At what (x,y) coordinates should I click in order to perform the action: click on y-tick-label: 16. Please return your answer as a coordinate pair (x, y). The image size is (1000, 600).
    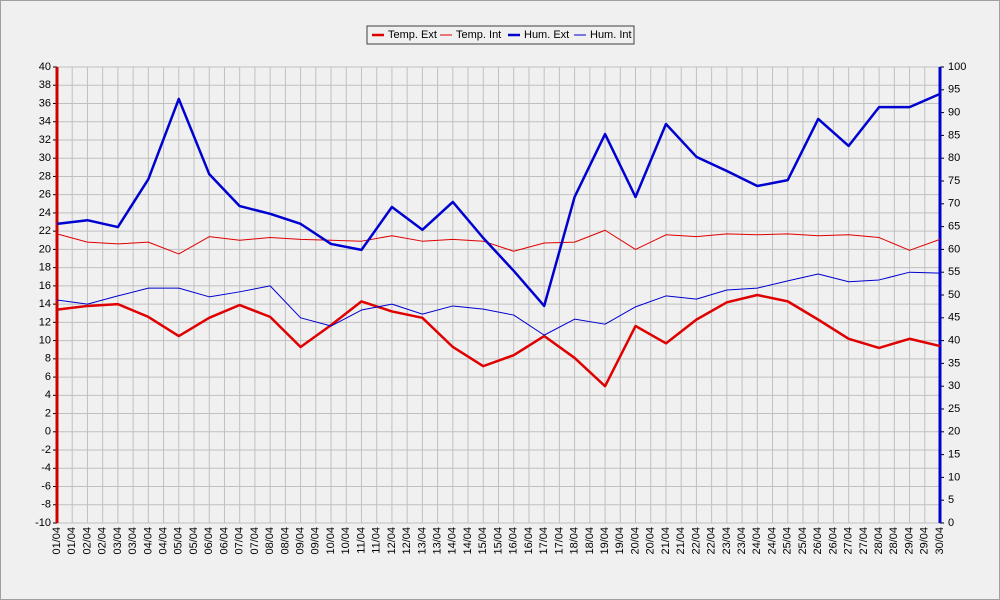
    Looking at the image, I should click on (45, 286).